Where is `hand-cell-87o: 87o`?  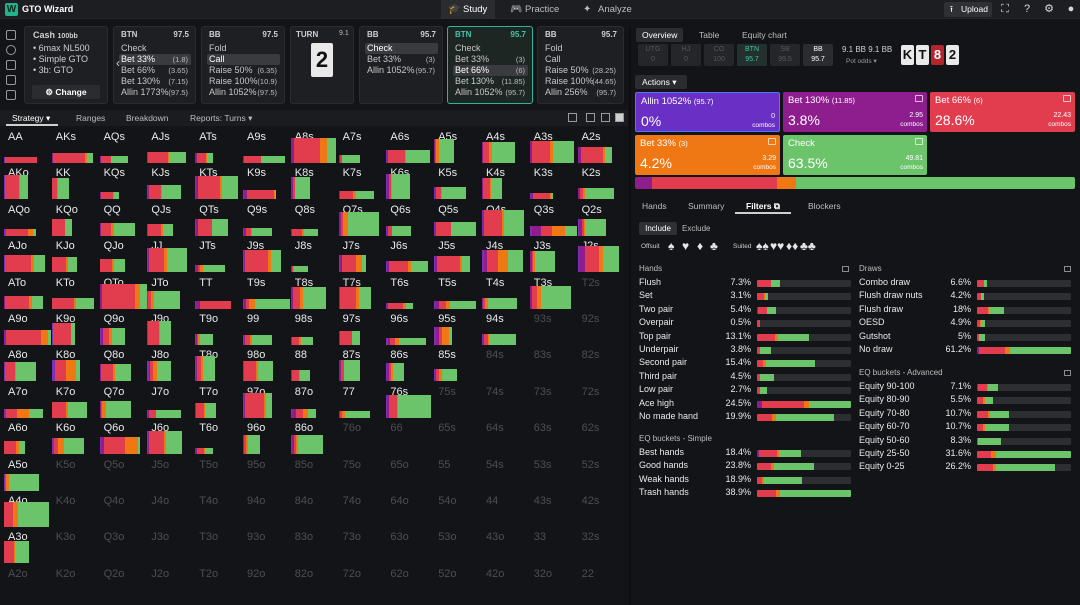
hand-cell-87o: 87o is located at coordinates (314, 400).